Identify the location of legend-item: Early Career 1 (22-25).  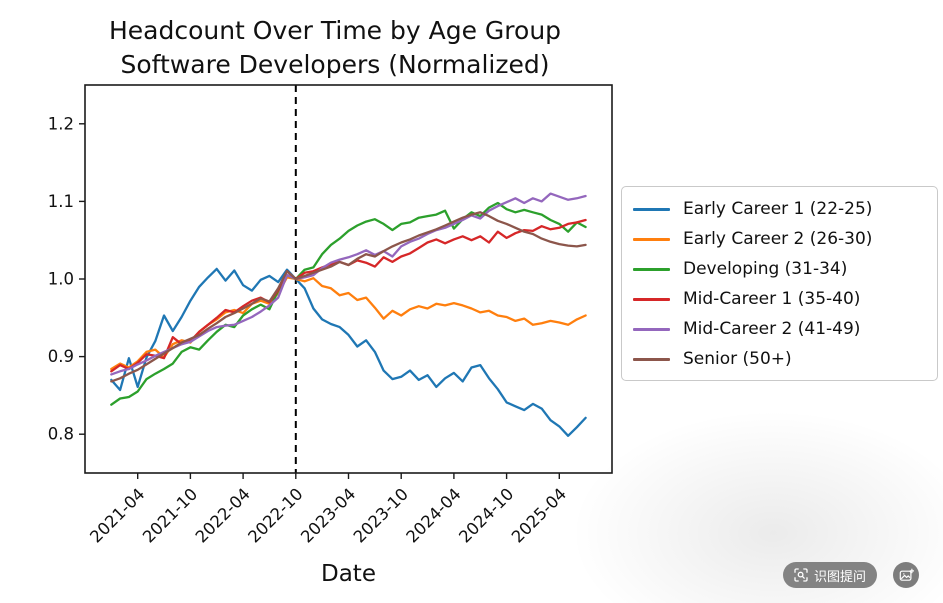
(779, 209).